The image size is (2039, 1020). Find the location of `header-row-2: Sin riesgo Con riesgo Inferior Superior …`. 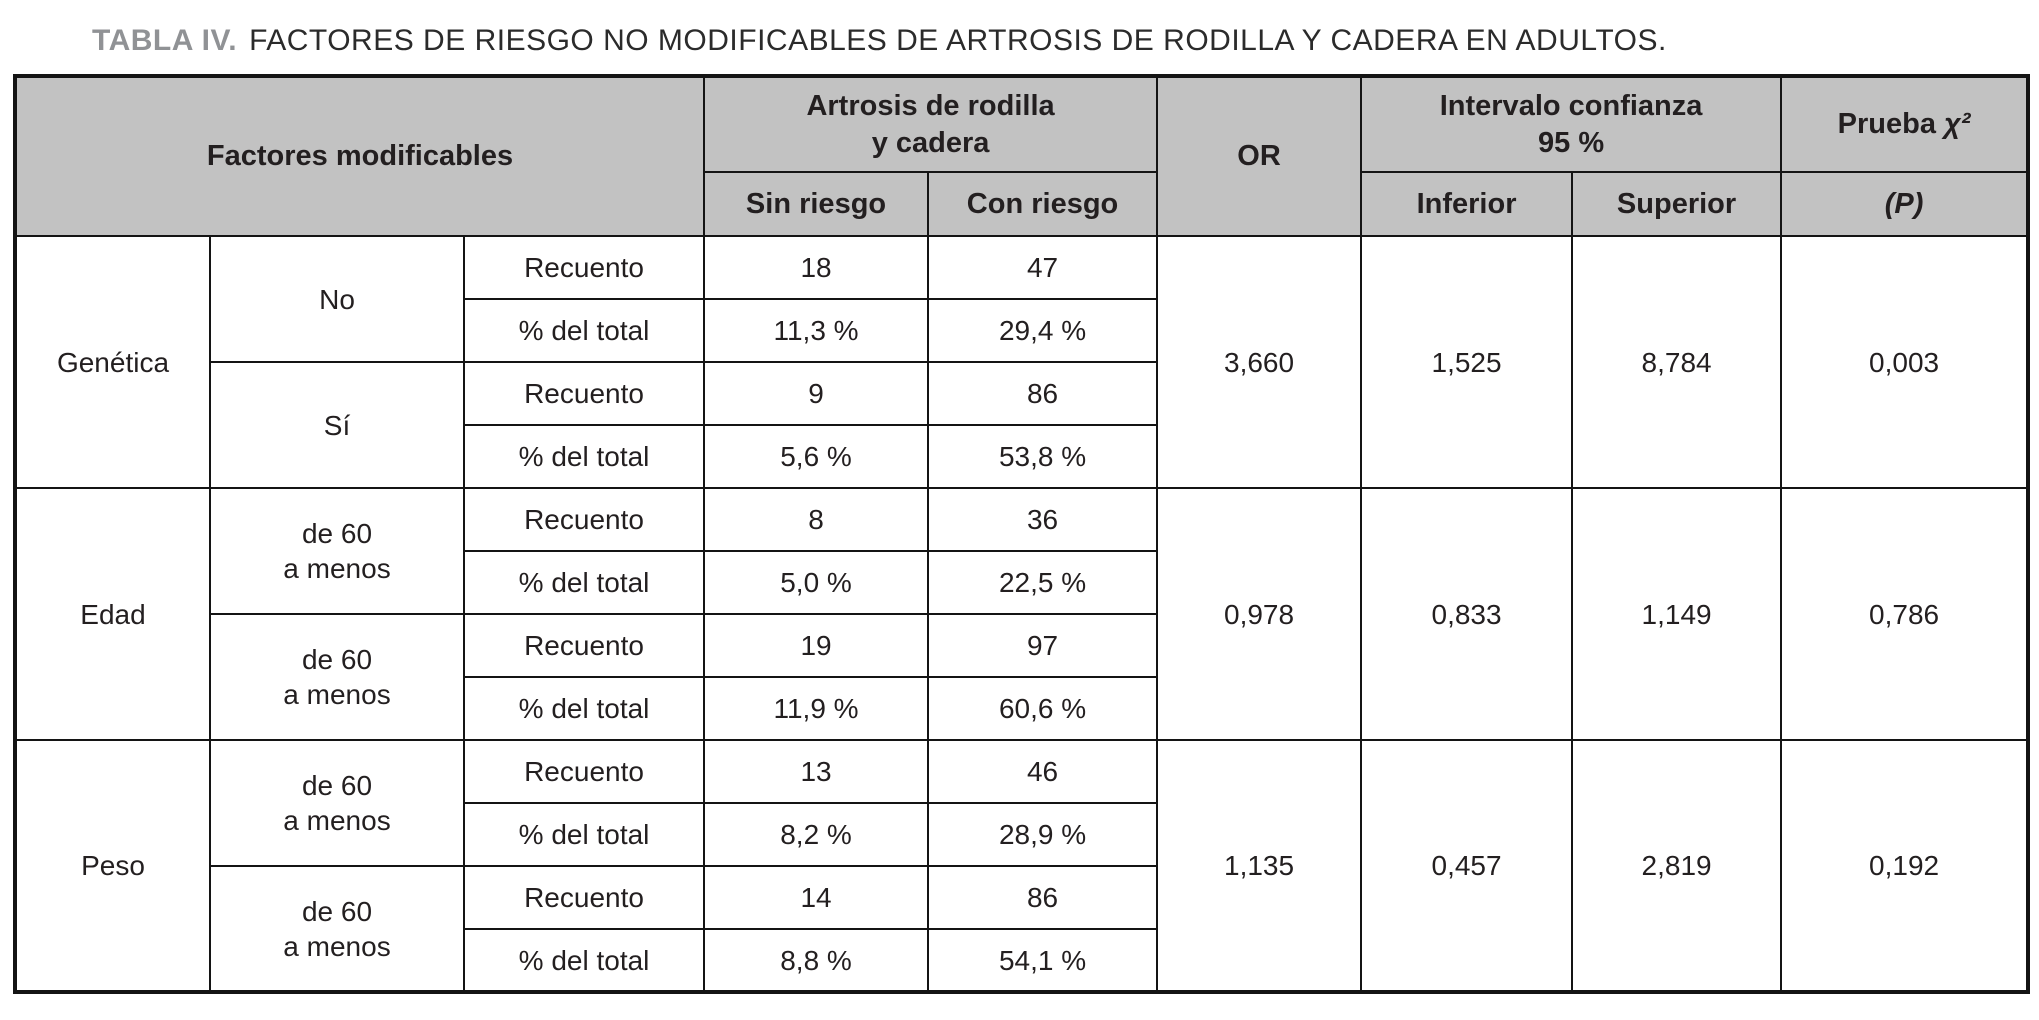

header-row-2: Sin riesgo Con riesgo Inferior Superior … is located at coordinates (1022, 204).